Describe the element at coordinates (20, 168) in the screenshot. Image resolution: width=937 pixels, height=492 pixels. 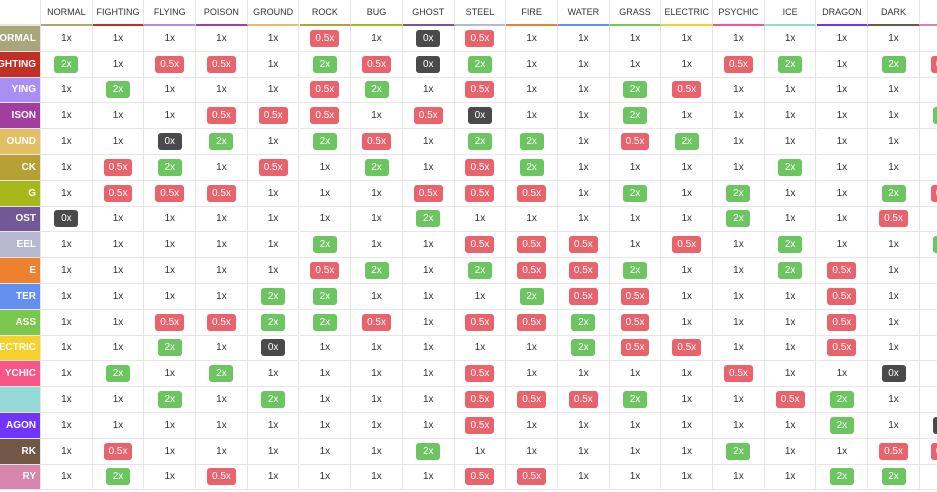
I see `row-label: CK` at that location.